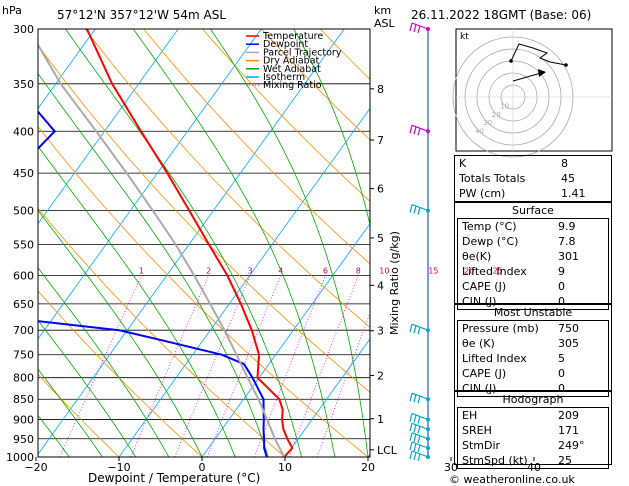 Image resolution: width=629 pixels, height=486 pixels. Describe the element at coordinates (533, 343) in the screenshot. I see `most-unstable-row: θe (K) 305` at that location.